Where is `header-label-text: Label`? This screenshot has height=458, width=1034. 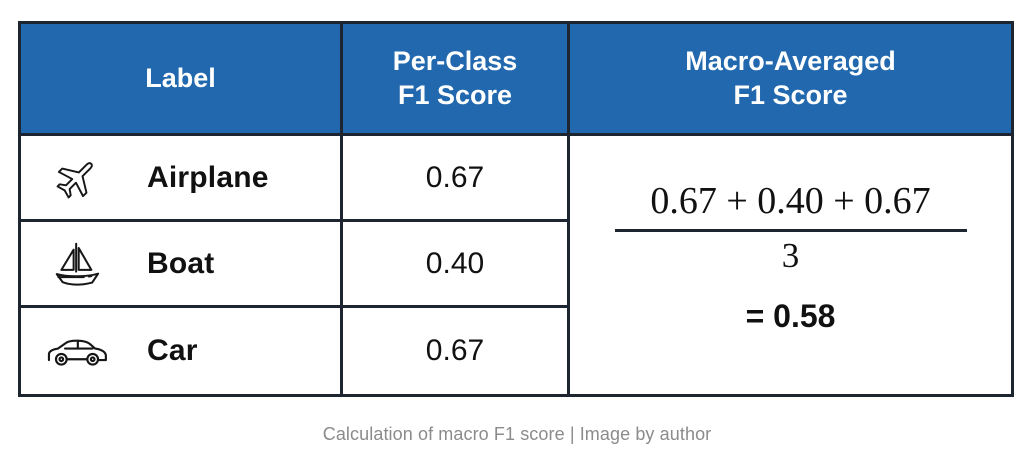
header-label-text: Label is located at coordinates (180, 77).